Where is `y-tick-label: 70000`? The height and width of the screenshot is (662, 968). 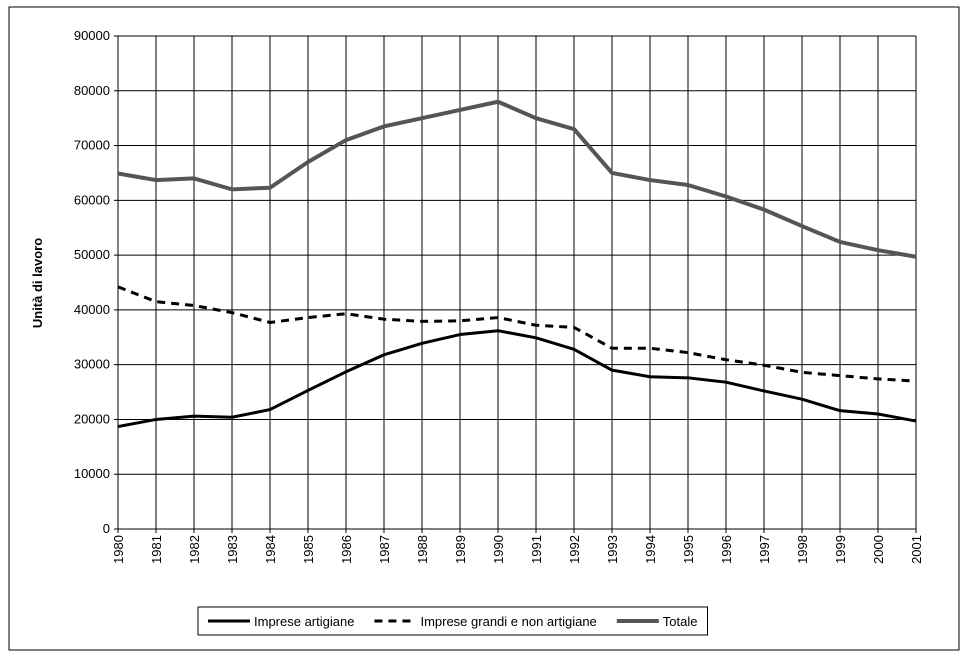 y-tick-label: 70000 is located at coordinates (92, 145).